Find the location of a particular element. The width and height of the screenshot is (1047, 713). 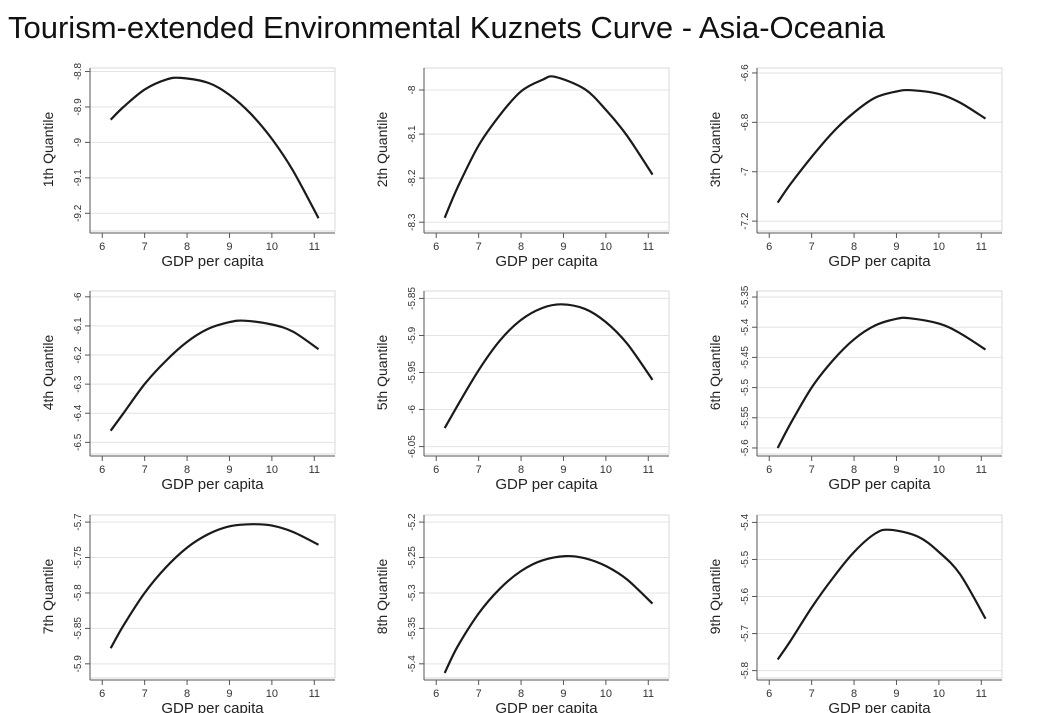

y-tick-label: -6.5 is located at coordinates (78, 442).